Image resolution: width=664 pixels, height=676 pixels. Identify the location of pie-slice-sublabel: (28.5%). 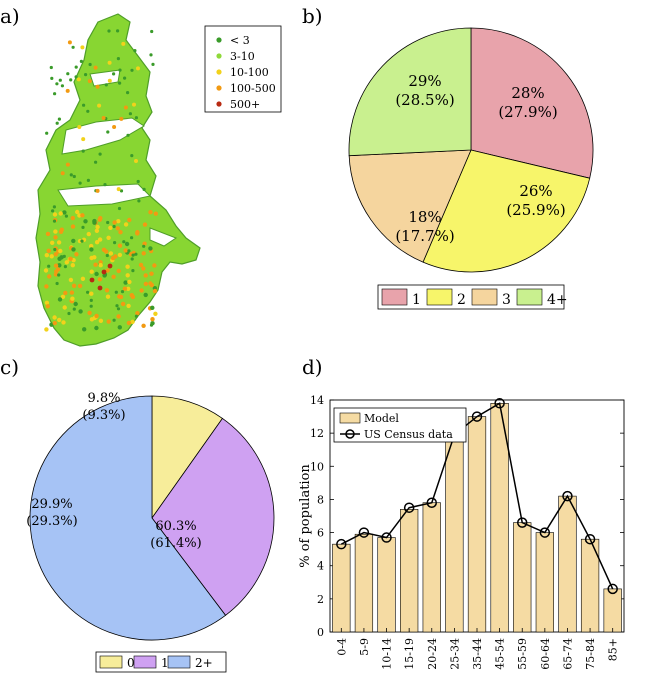
(424, 100).